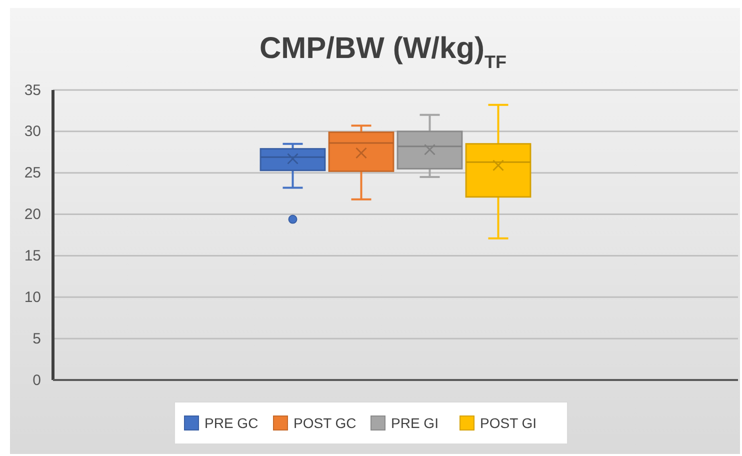 Image resolution: width=742 pixels, height=456 pixels. I want to click on legend-label: POST GC, so click(325, 423).